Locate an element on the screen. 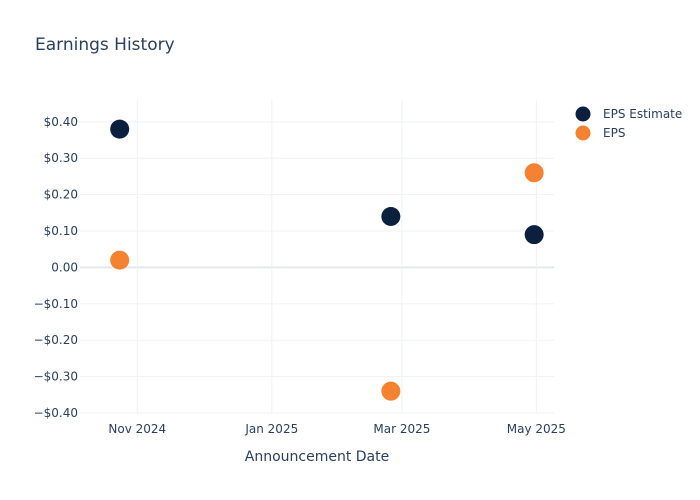  x-tick-label: Nov 2024 is located at coordinates (137, 429).